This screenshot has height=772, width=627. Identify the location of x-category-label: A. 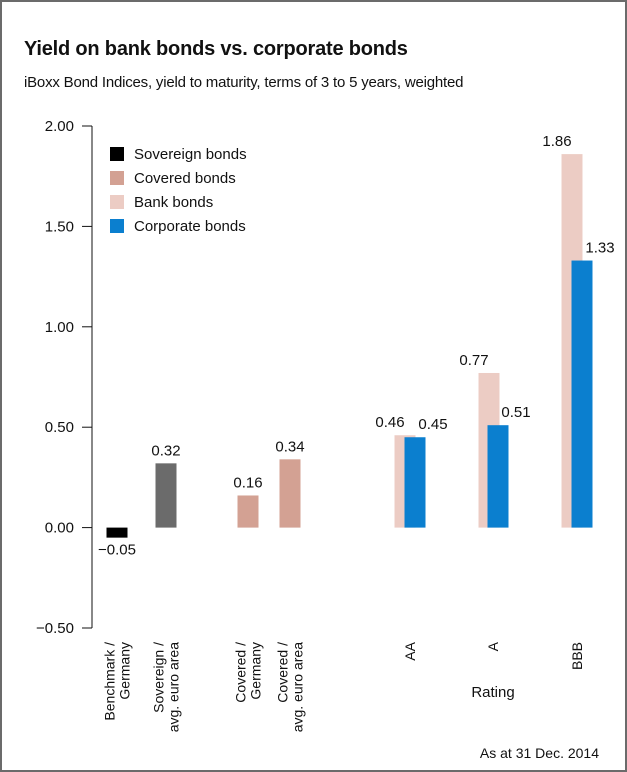
(493, 646).